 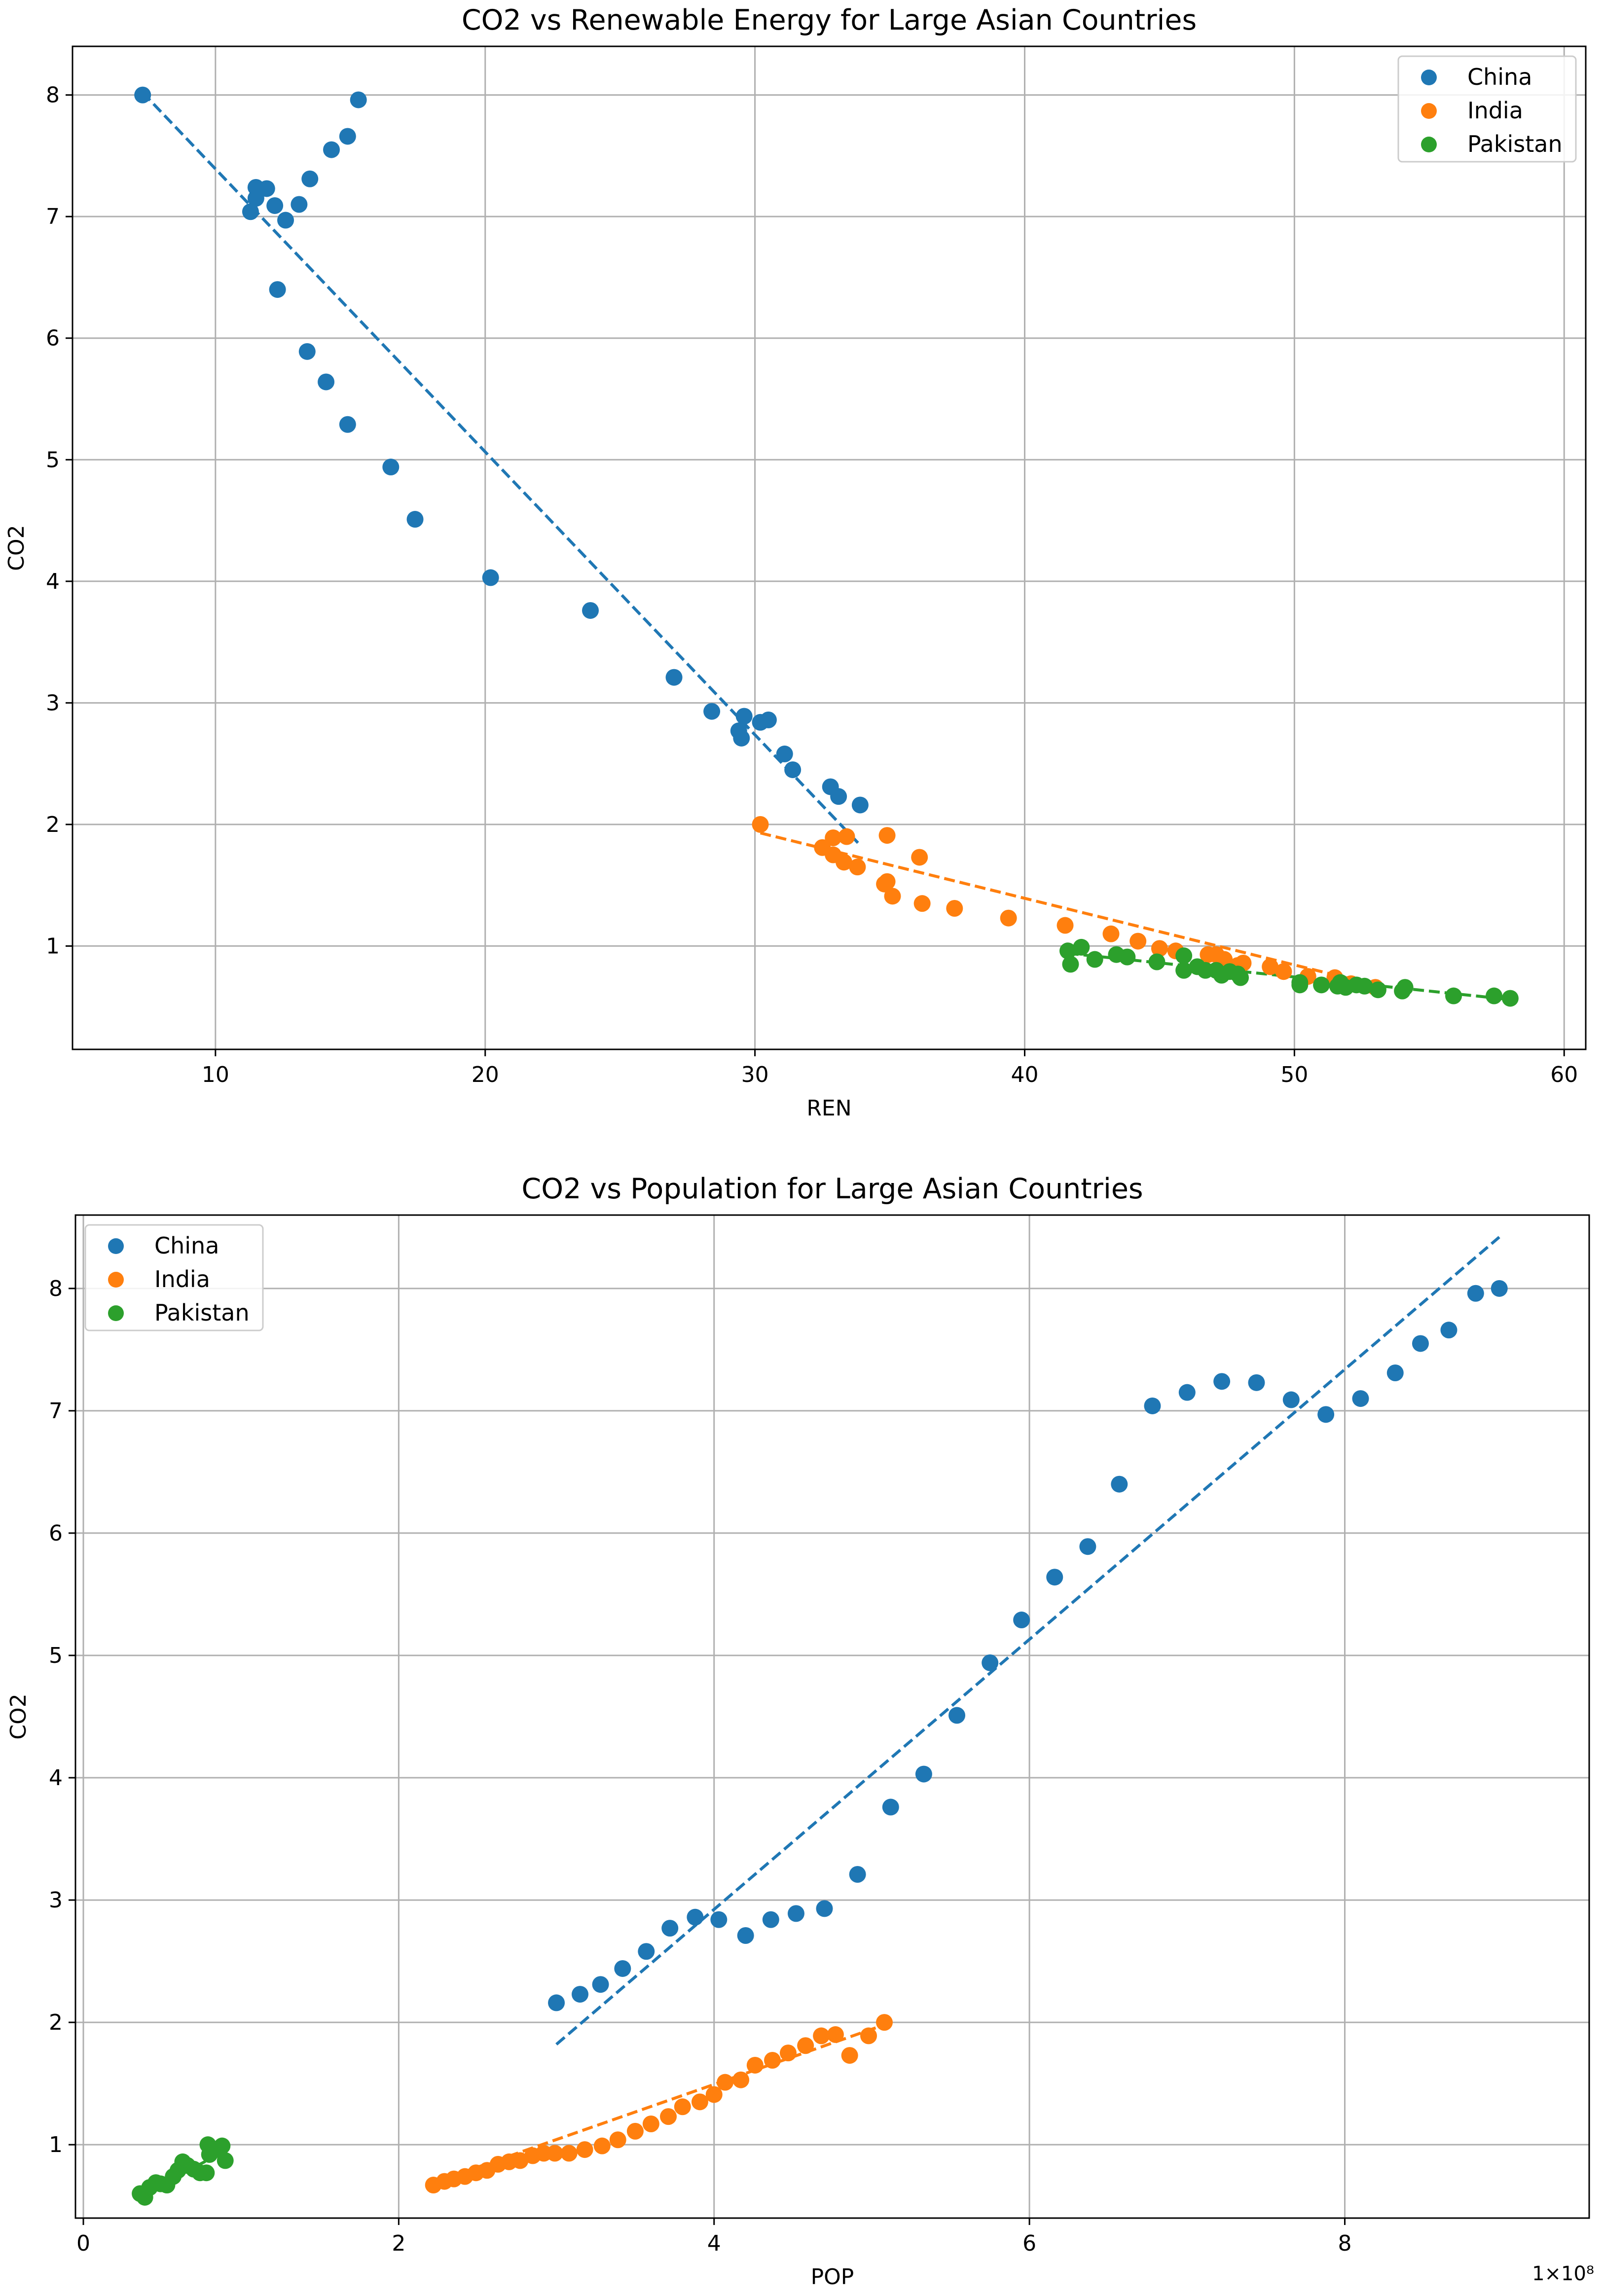 I want to click on y-tick-label: 8, so click(x=56, y=1289).